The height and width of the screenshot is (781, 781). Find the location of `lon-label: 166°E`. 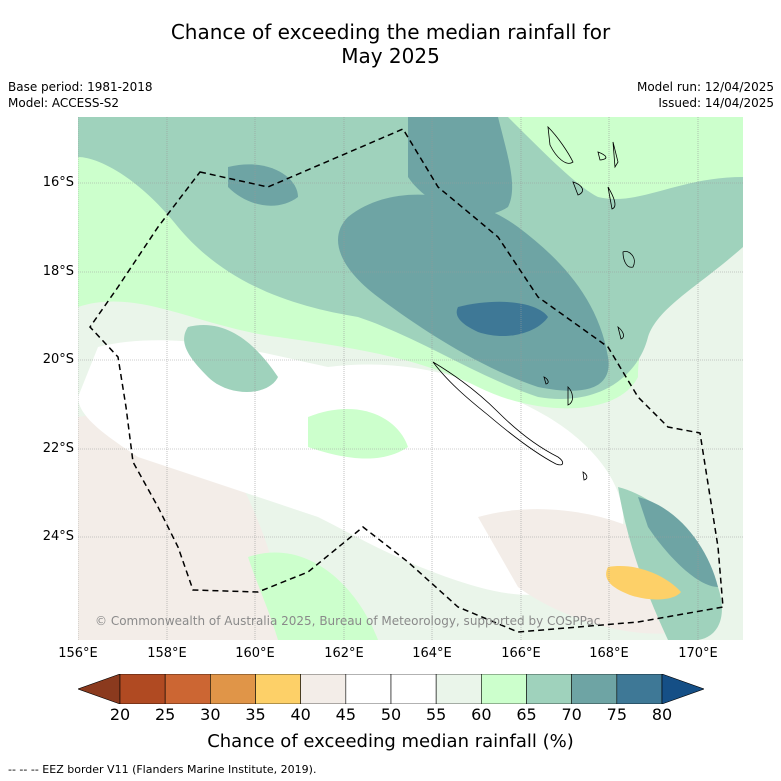

lon-label: 166°E is located at coordinates (521, 653).